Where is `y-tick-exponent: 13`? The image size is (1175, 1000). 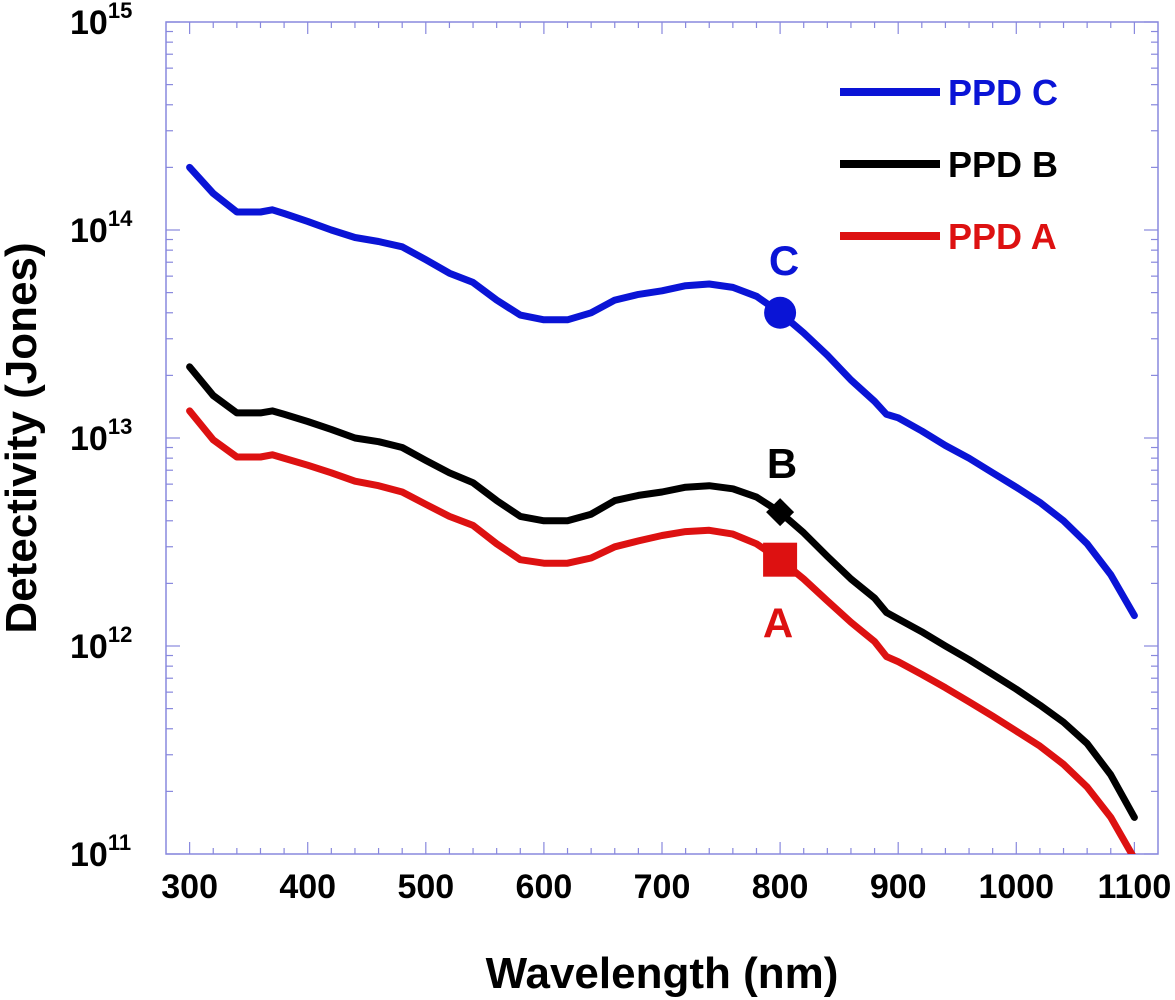
y-tick-exponent: 13 is located at coordinates (120, 426).